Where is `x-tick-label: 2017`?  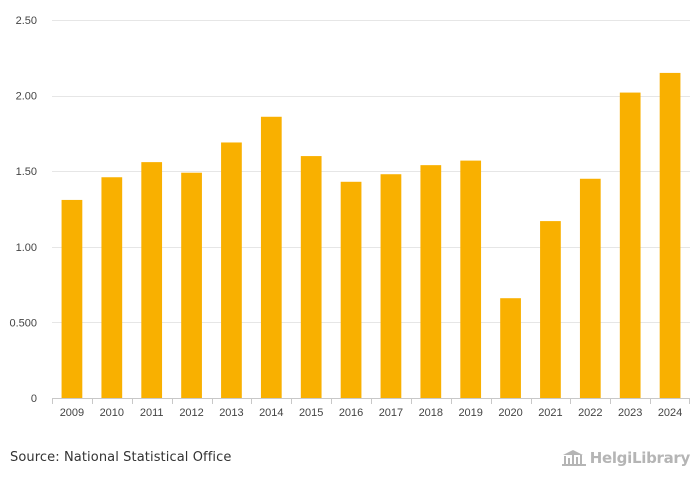 x-tick-label: 2017 is located at coordinates (391, 413).